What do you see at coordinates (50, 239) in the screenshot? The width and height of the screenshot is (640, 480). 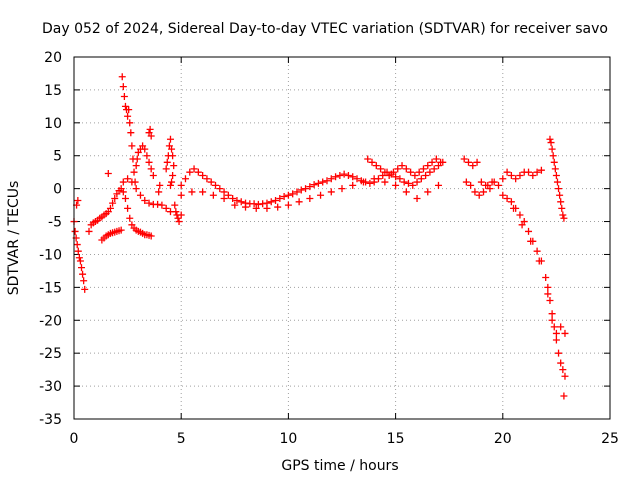 I see `y-tick-labels: -35 -30 -25 -20 -15 -10 -5 0 5 10 15 20` at bounding box center [50, 239].